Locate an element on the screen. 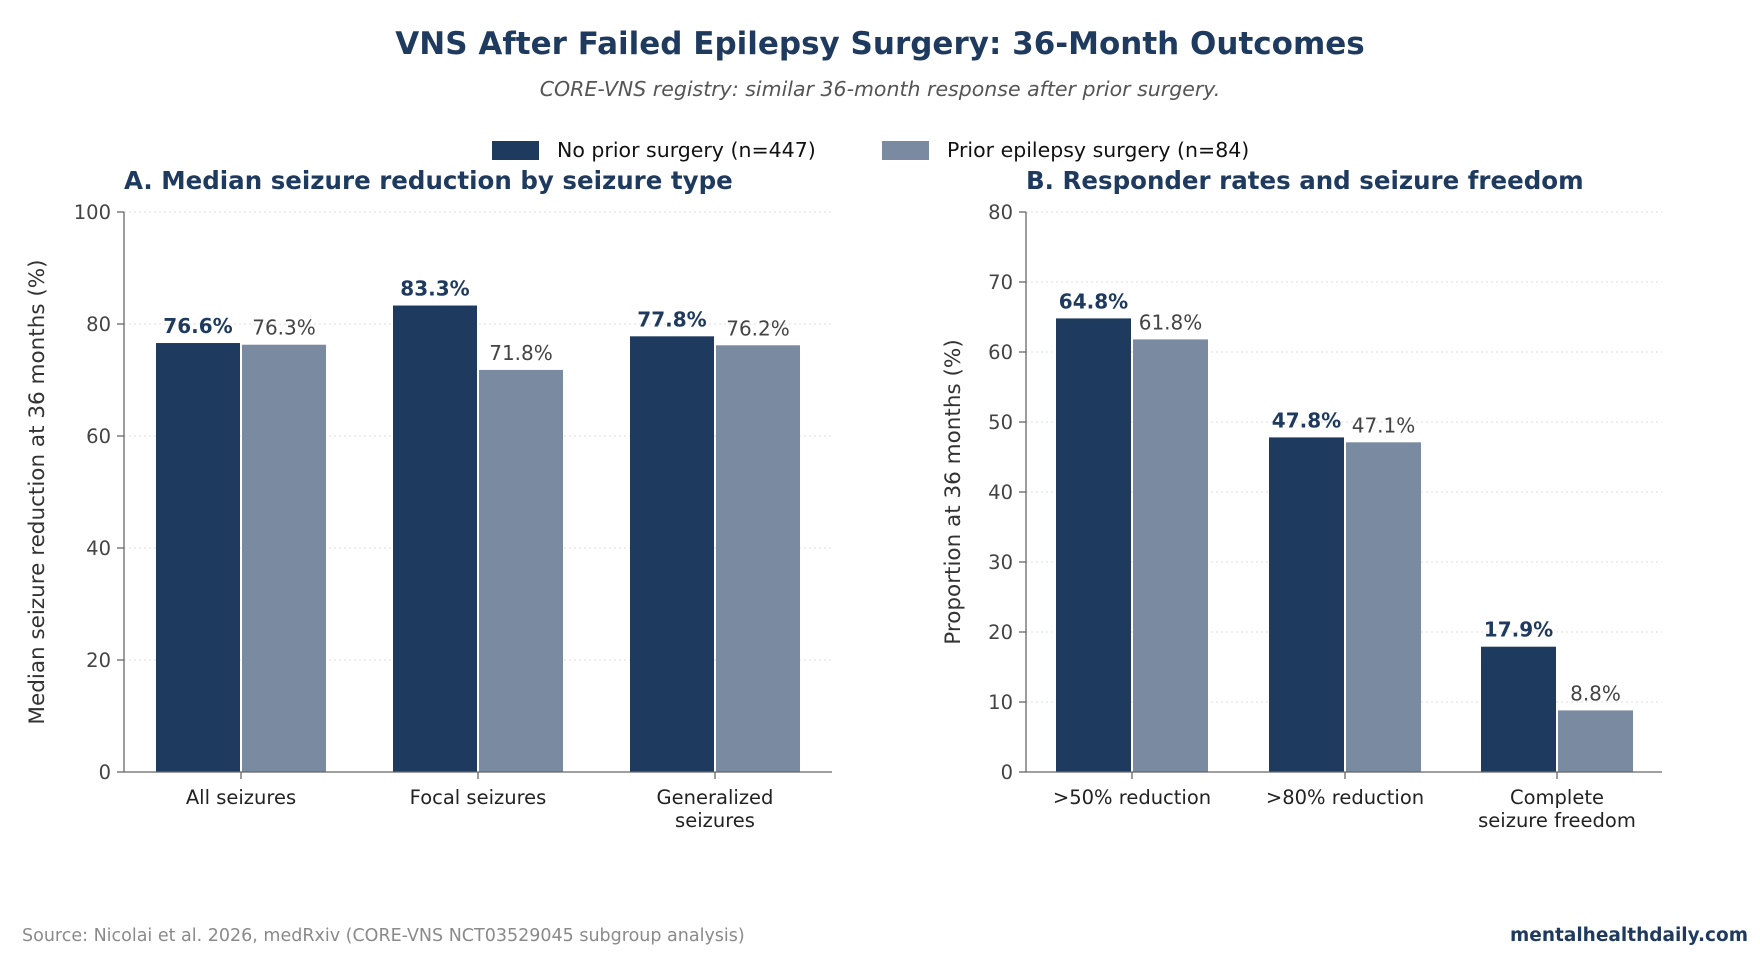 The image size is (1760, 960). panel-a-ytick-label: 0 is located at coordinates (105, 772).